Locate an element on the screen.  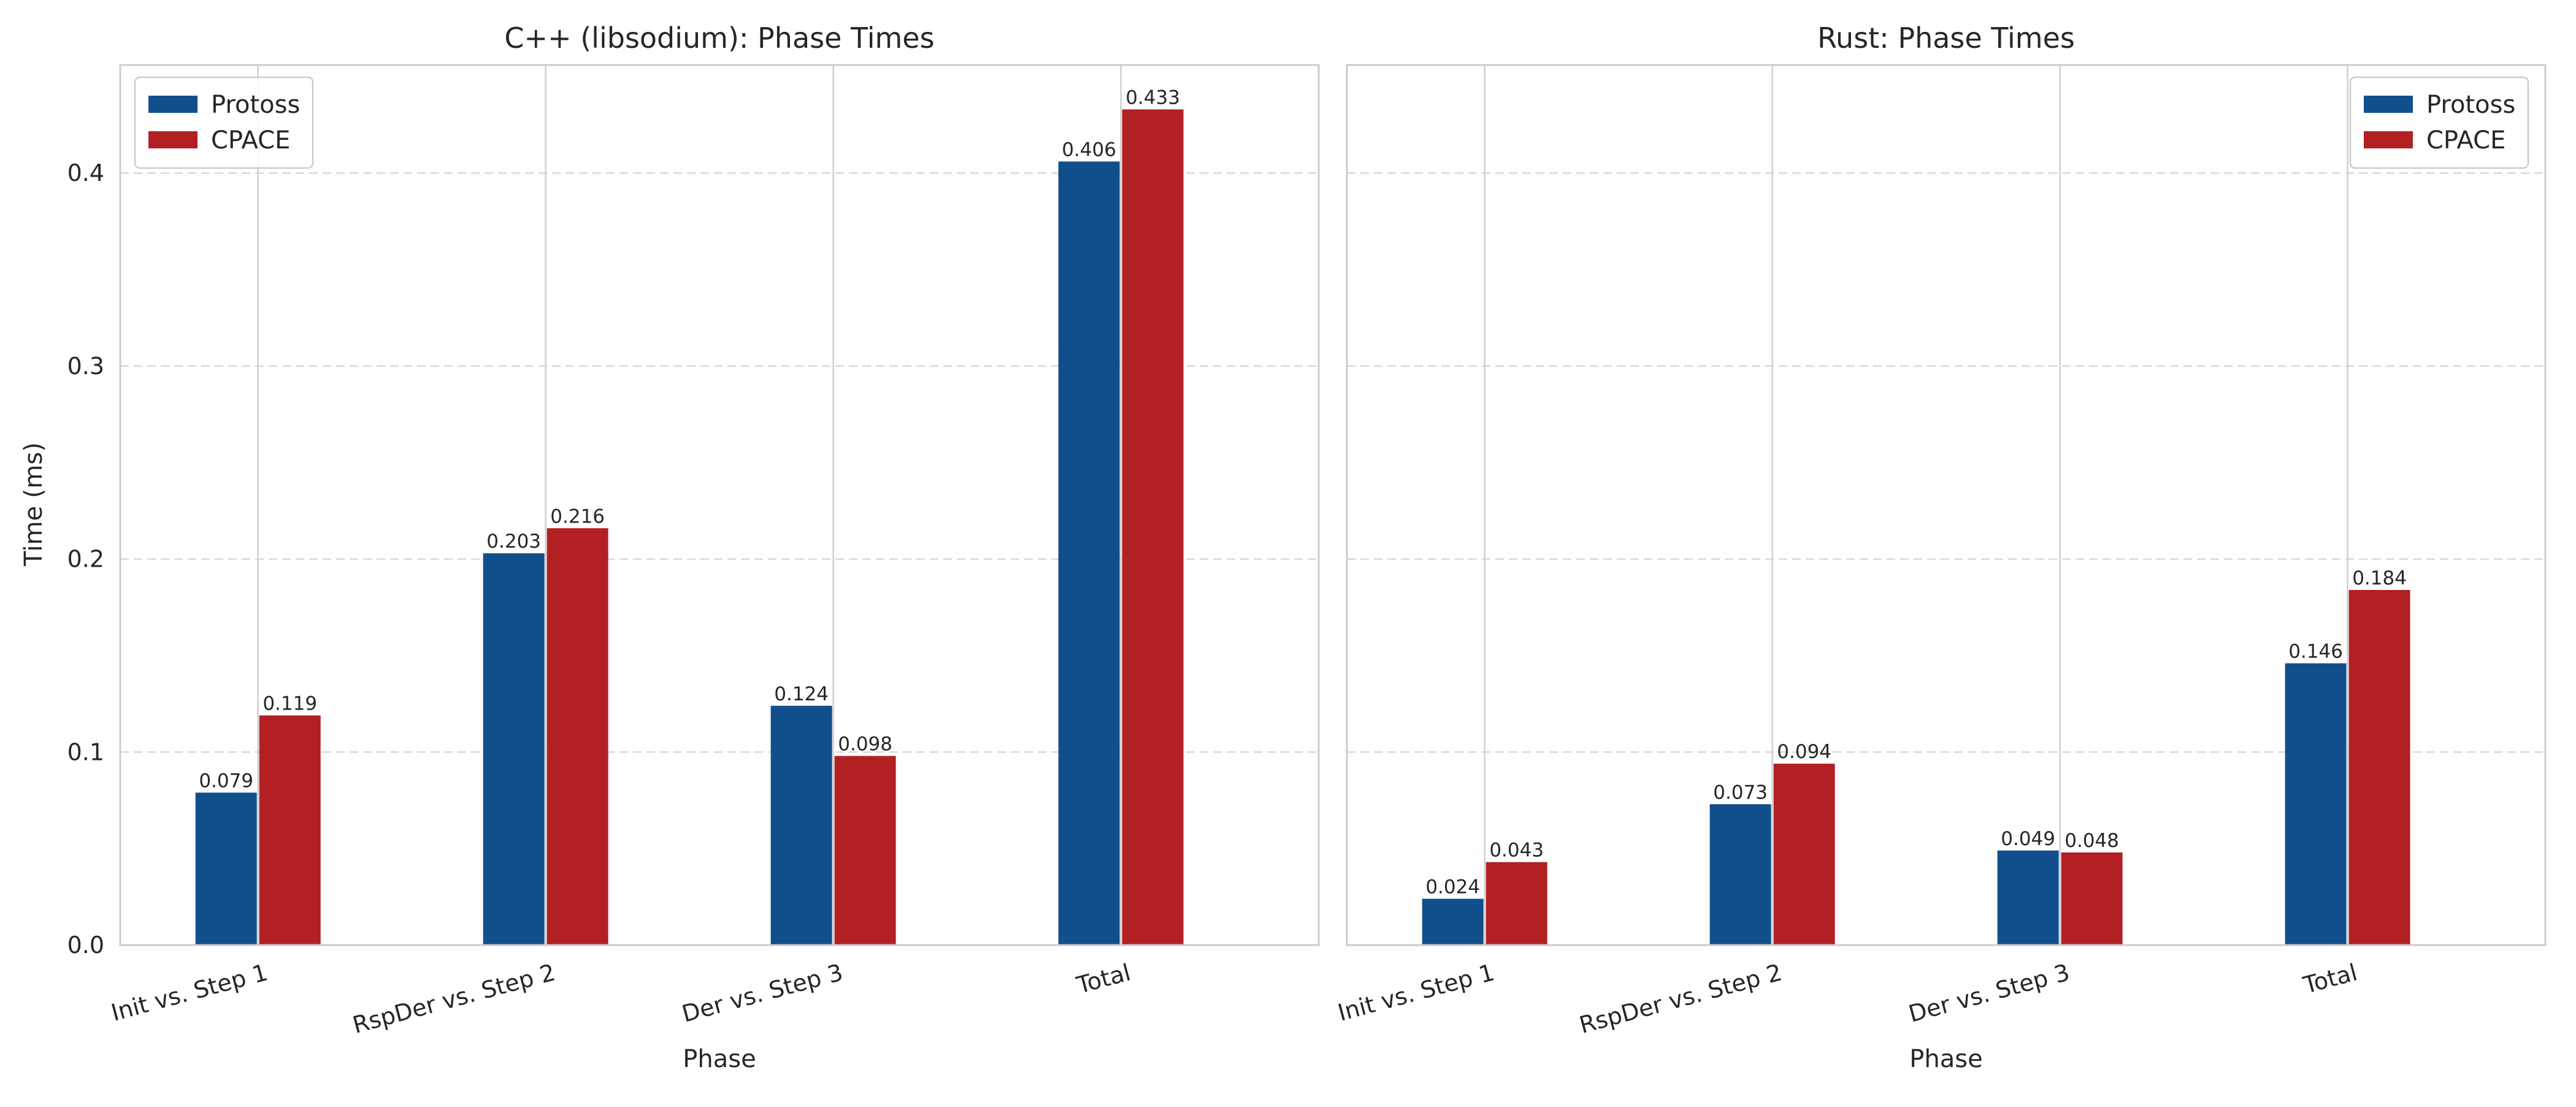
value-label-cpace-init-vs-step-1: 0.043 is located at coordinates (1516, 851).